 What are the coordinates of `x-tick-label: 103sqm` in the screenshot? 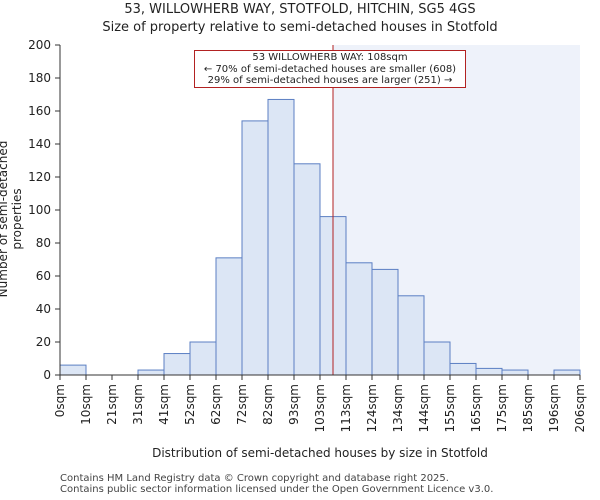 It's located at (320, 408).